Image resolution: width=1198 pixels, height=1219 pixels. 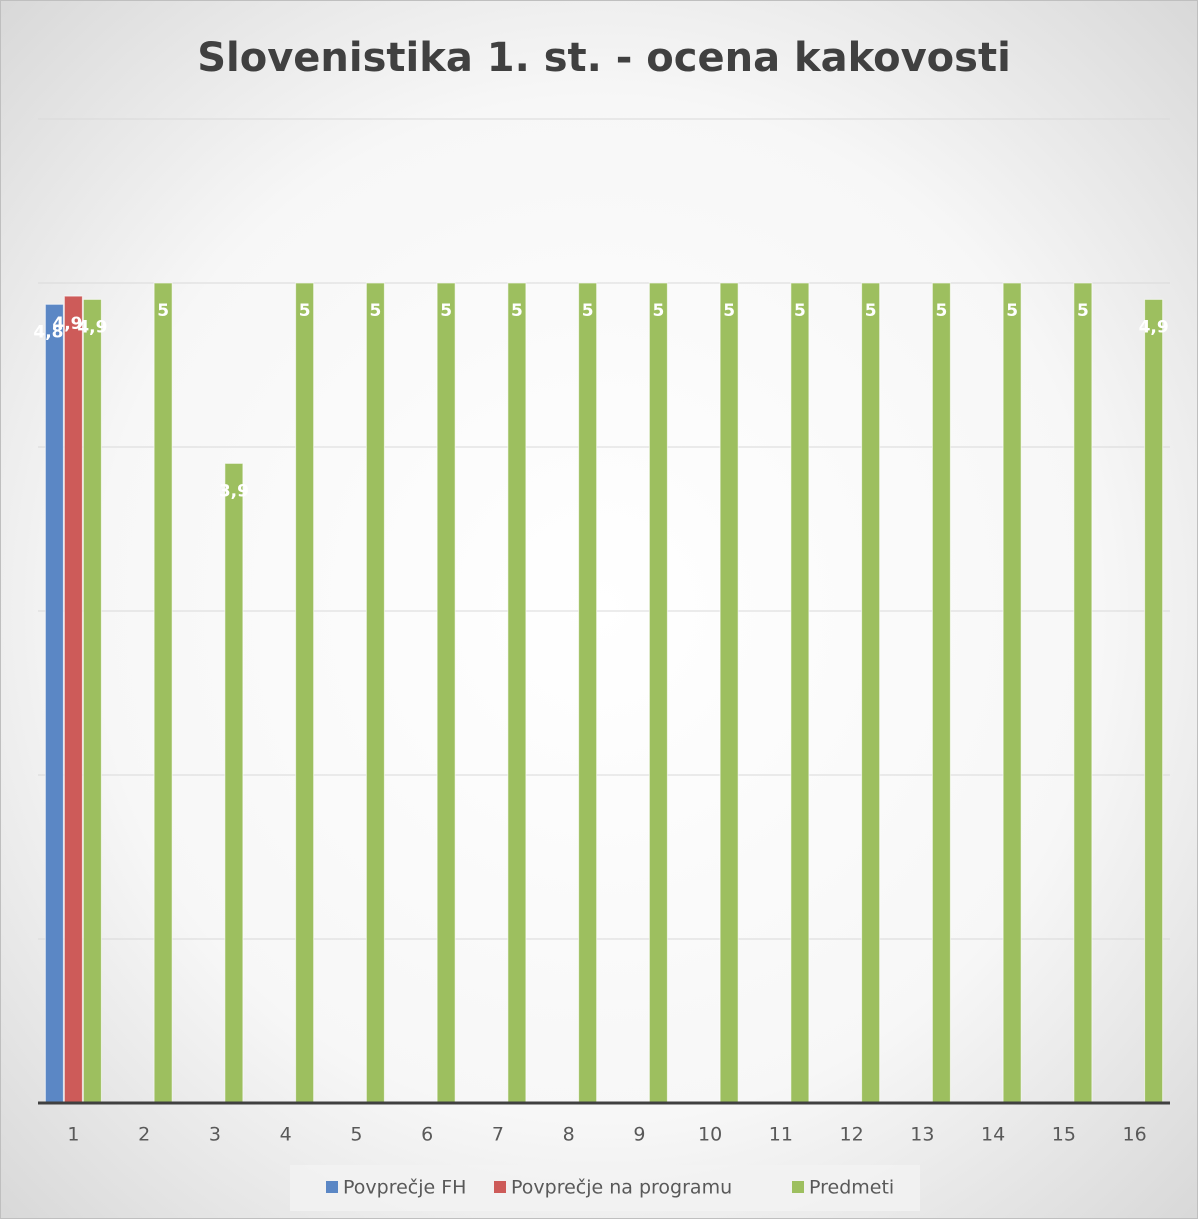 What do you see at coordinates (710, 1135) in the screenshot?
I see `x-tick-label: 10` at bounding box center [710, 1135].